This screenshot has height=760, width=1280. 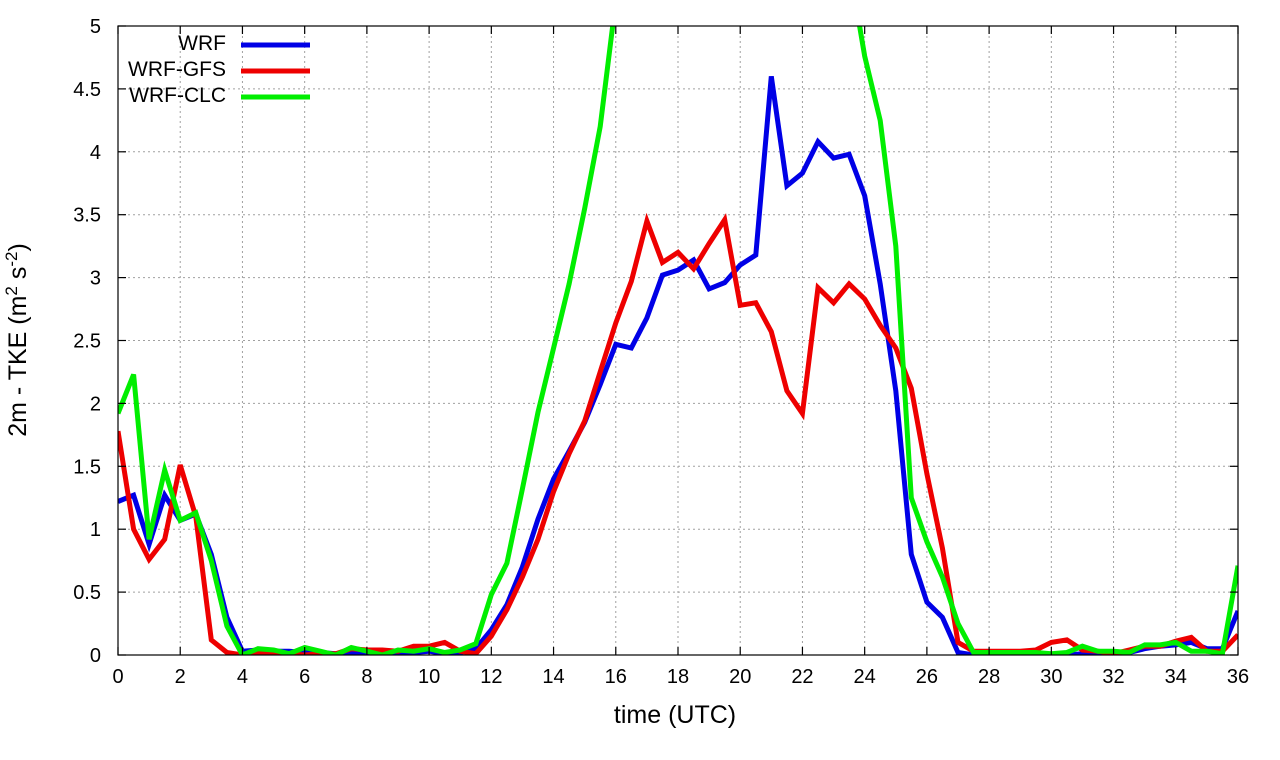 What do you see at coordinates (177, 69) in the screenshot?
I see `legend-label-wrf-gfs: WRF-GFS` at bounding box center [177, 69].